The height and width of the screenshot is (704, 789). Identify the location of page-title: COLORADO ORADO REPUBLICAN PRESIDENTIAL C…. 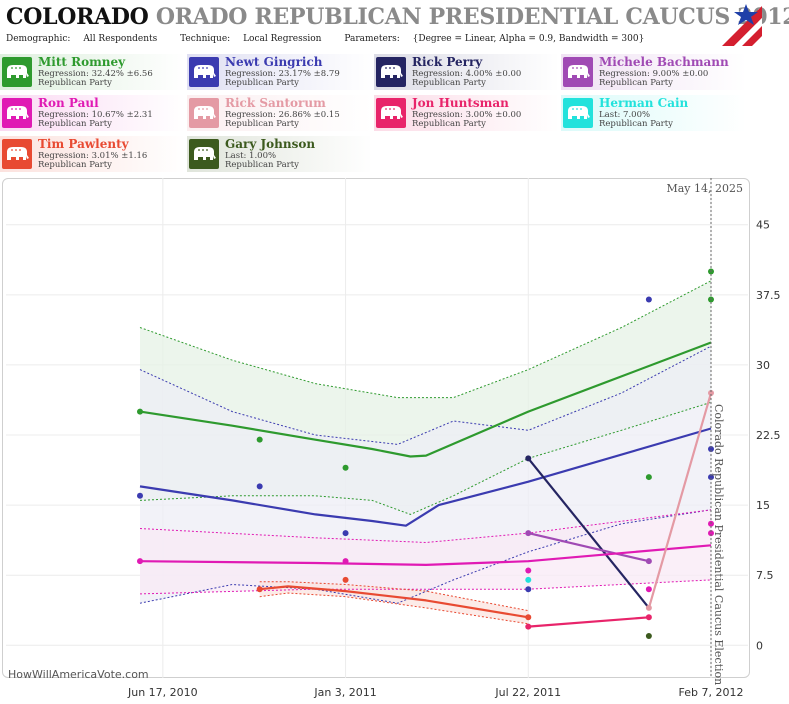
(397, 17).